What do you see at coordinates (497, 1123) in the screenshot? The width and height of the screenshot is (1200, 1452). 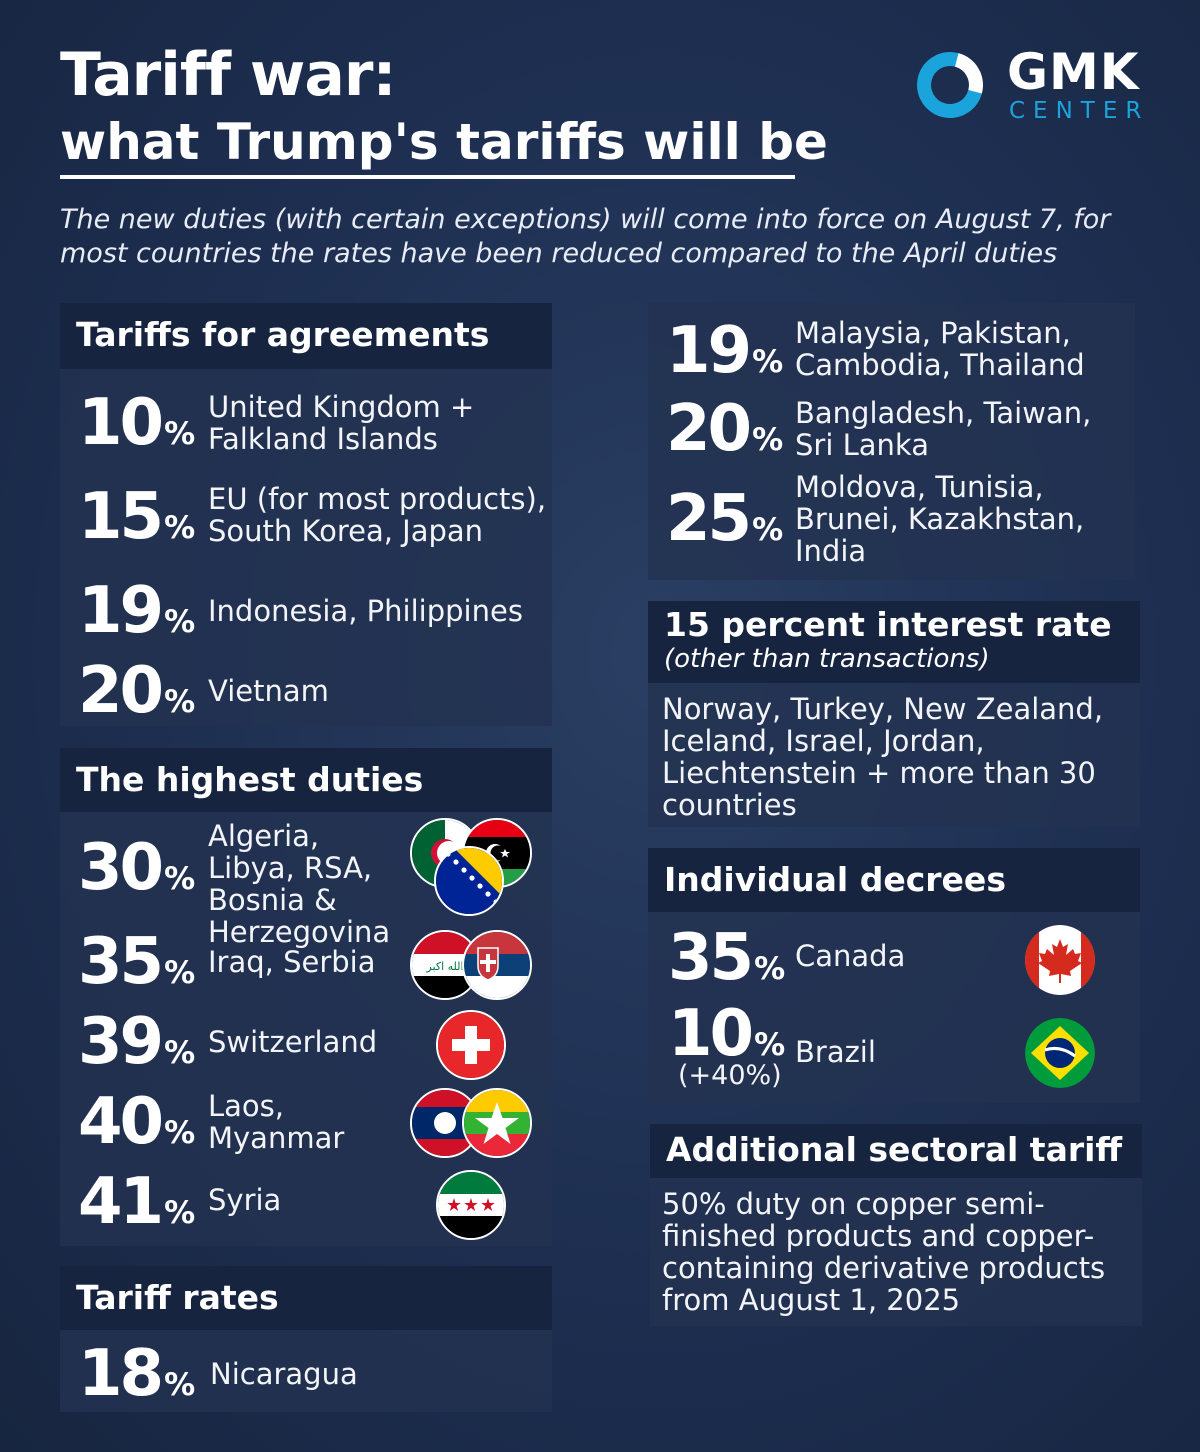 I see `myanmar-flag-icon` at bounding box center [497, 1123].